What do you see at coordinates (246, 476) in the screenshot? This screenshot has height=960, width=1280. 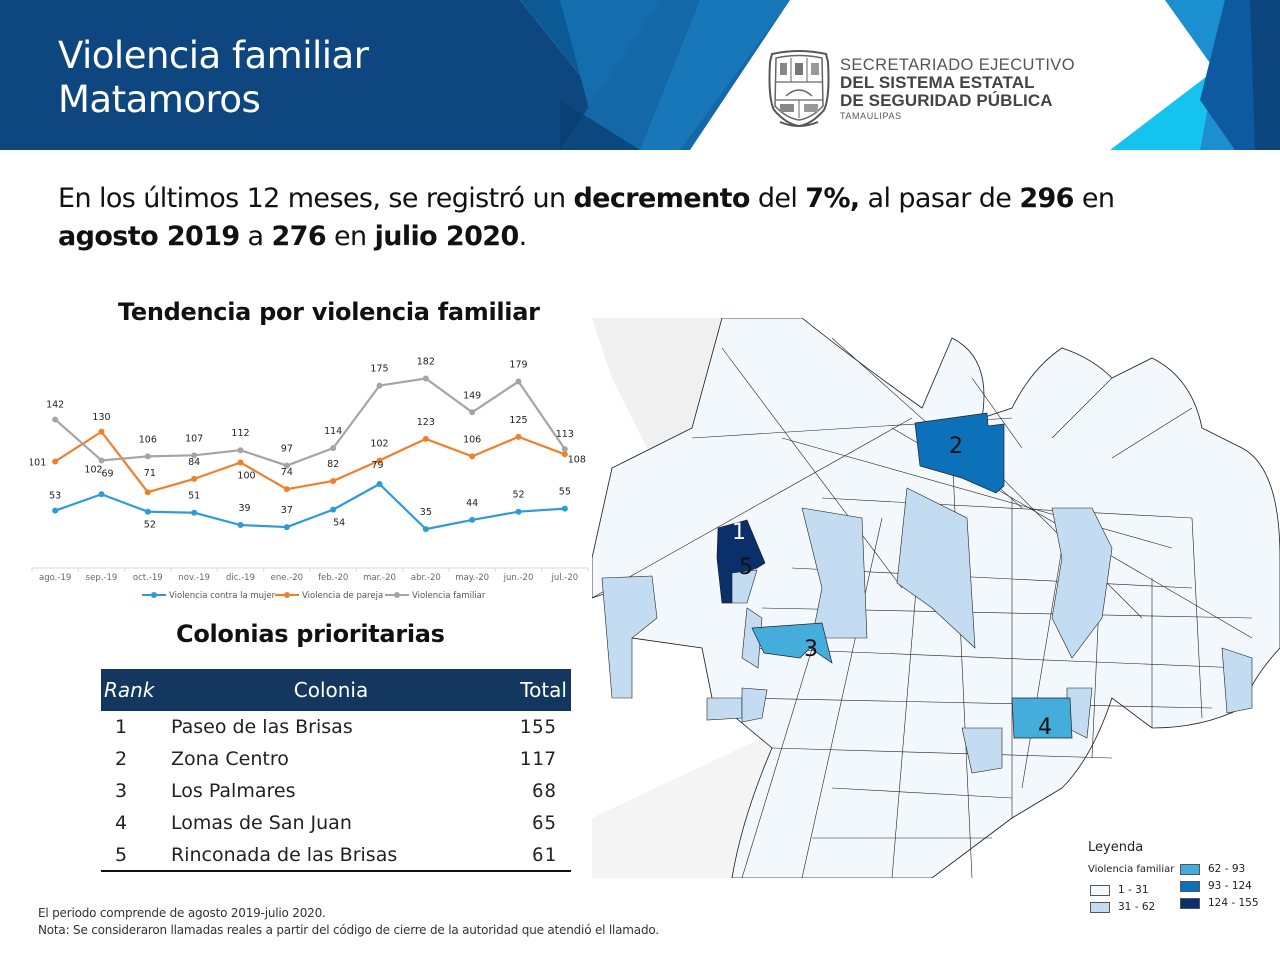 I see `data-label: 100` at bounding box center [246, 476].